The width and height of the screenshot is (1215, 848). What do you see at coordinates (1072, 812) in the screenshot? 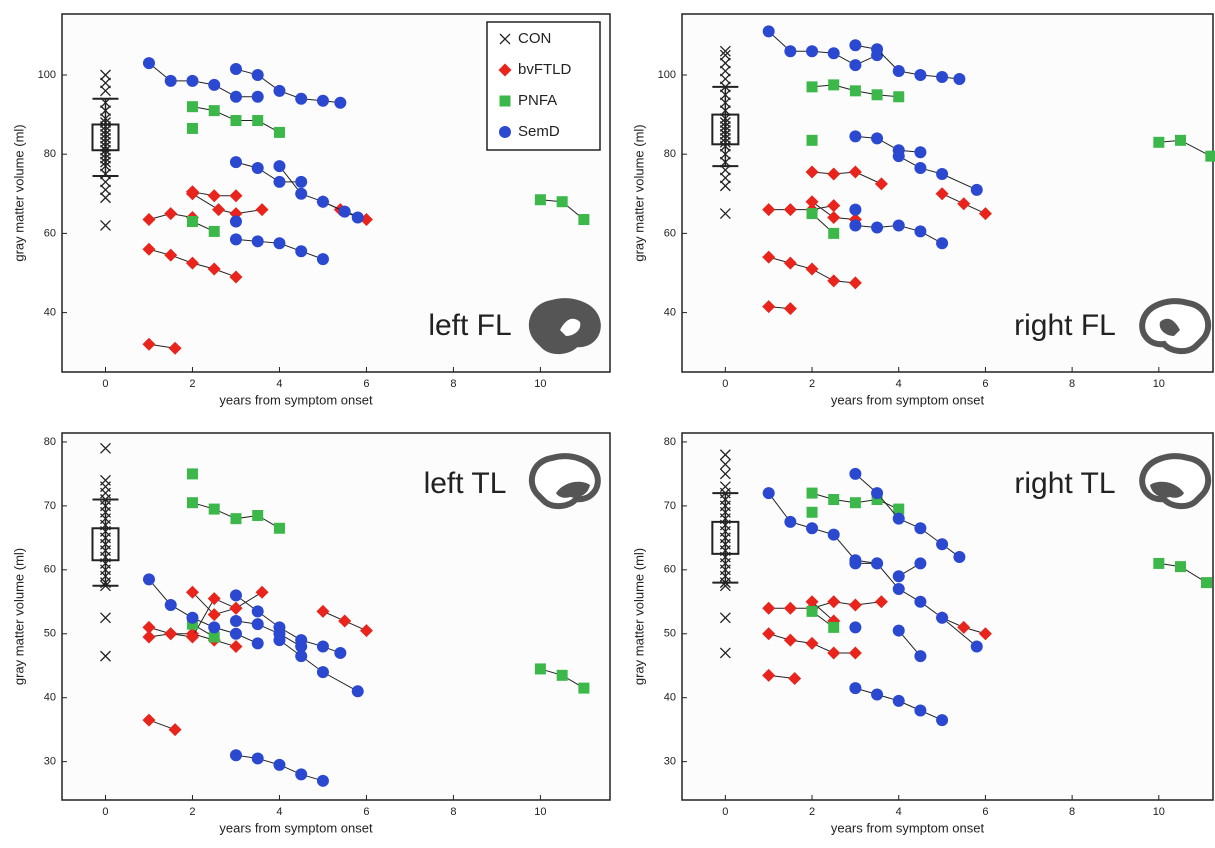
I see `x-tick-label: 8` at bounding box center [1072, 812].